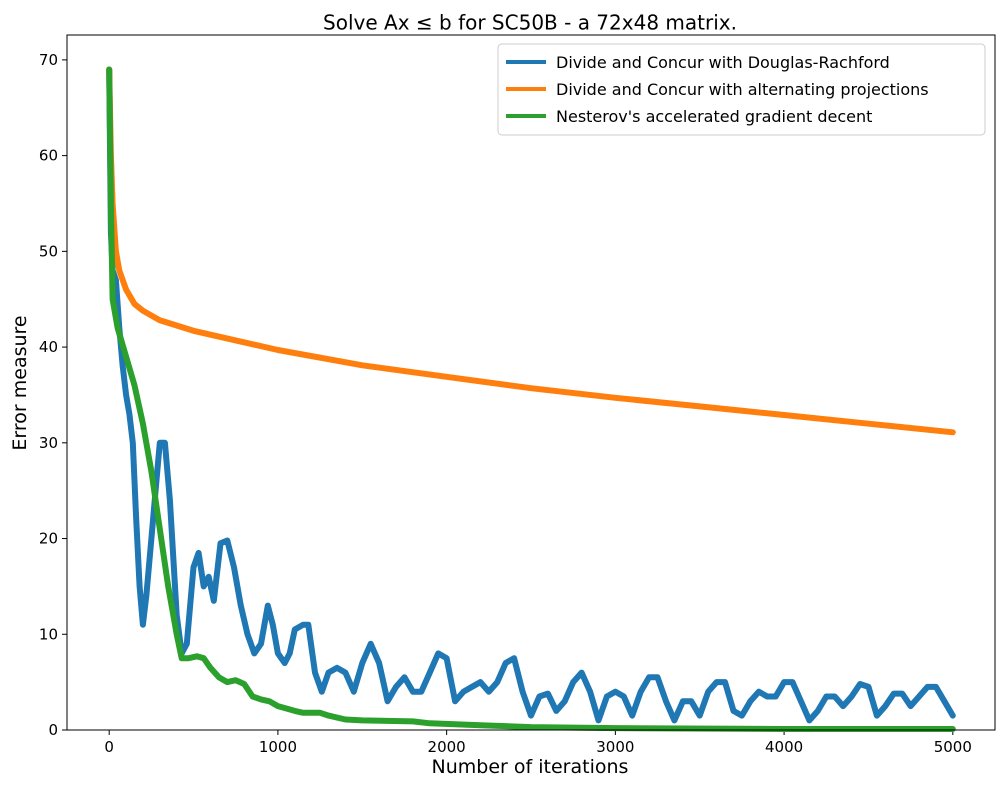 The height and width of the screenshot is (797, 1008). Describe the element at coordinates (48, 60) in the screenshot. I see `y-tick-label: 70` at that location.